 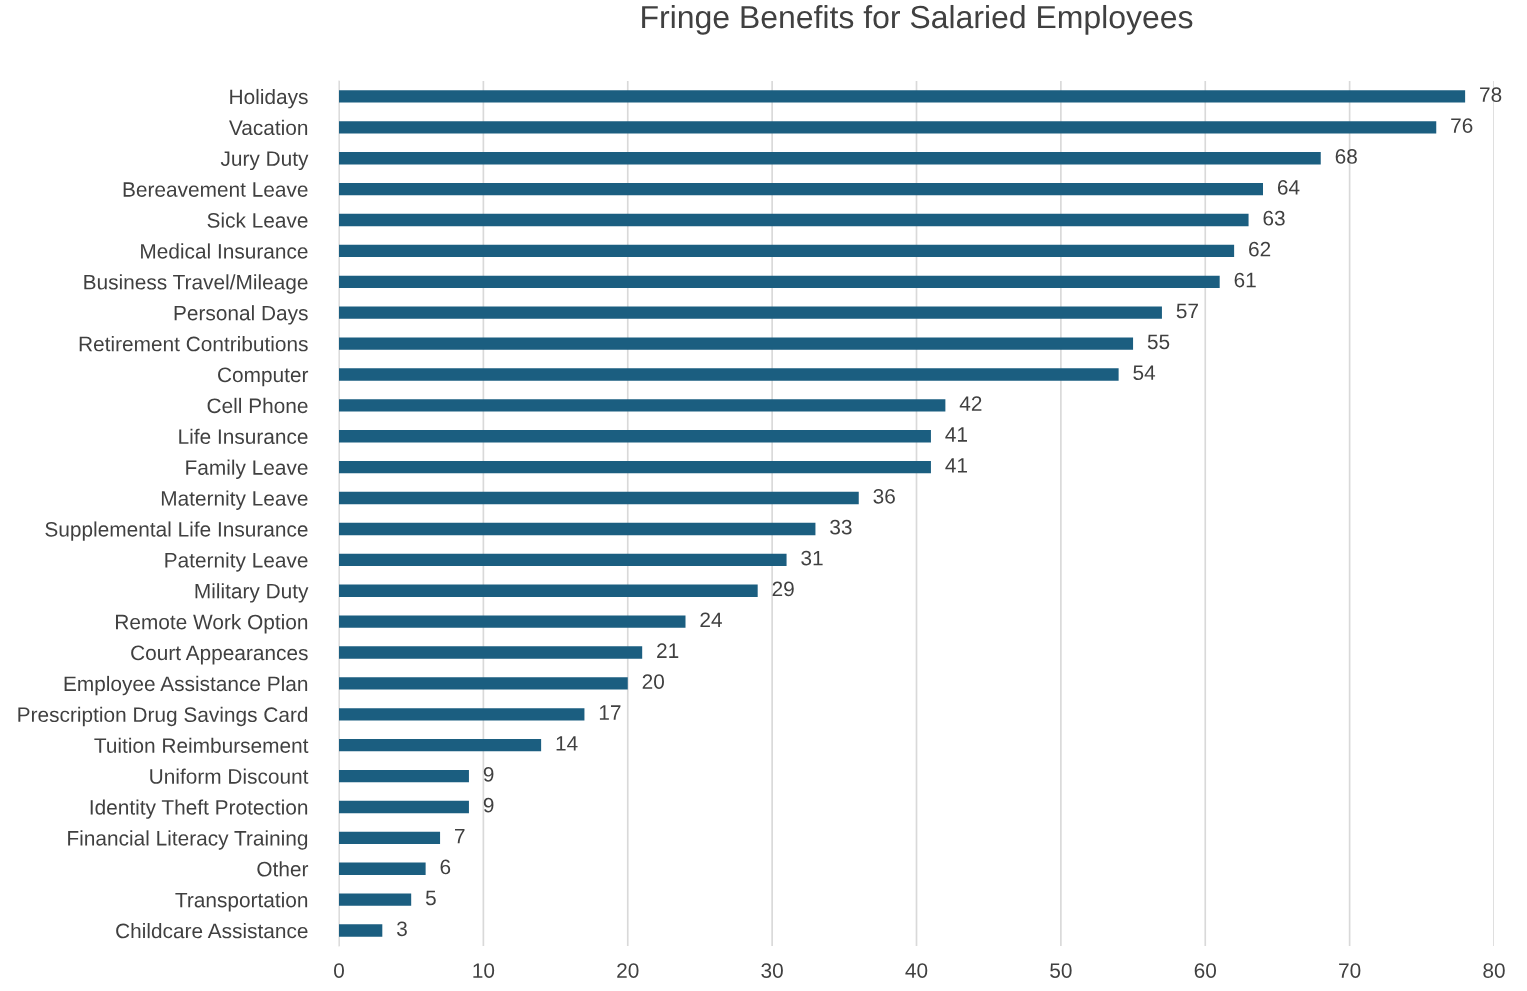 What do you see at coordinates (628, 970) in the screenshot?
I see `x-tick-label: 20` at bounding box center [628, 970].